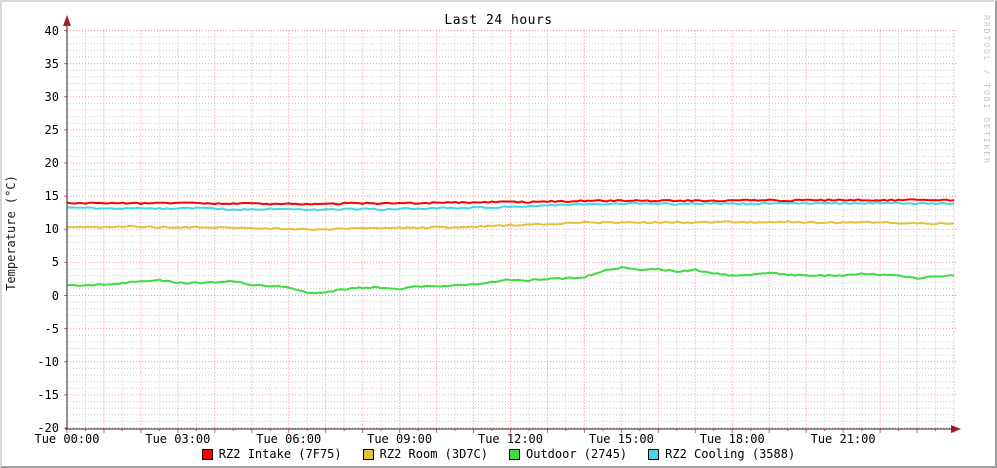 This screenshot has width=997, height=468. I want to click on y-tick-label: 15, so click(51, 196).